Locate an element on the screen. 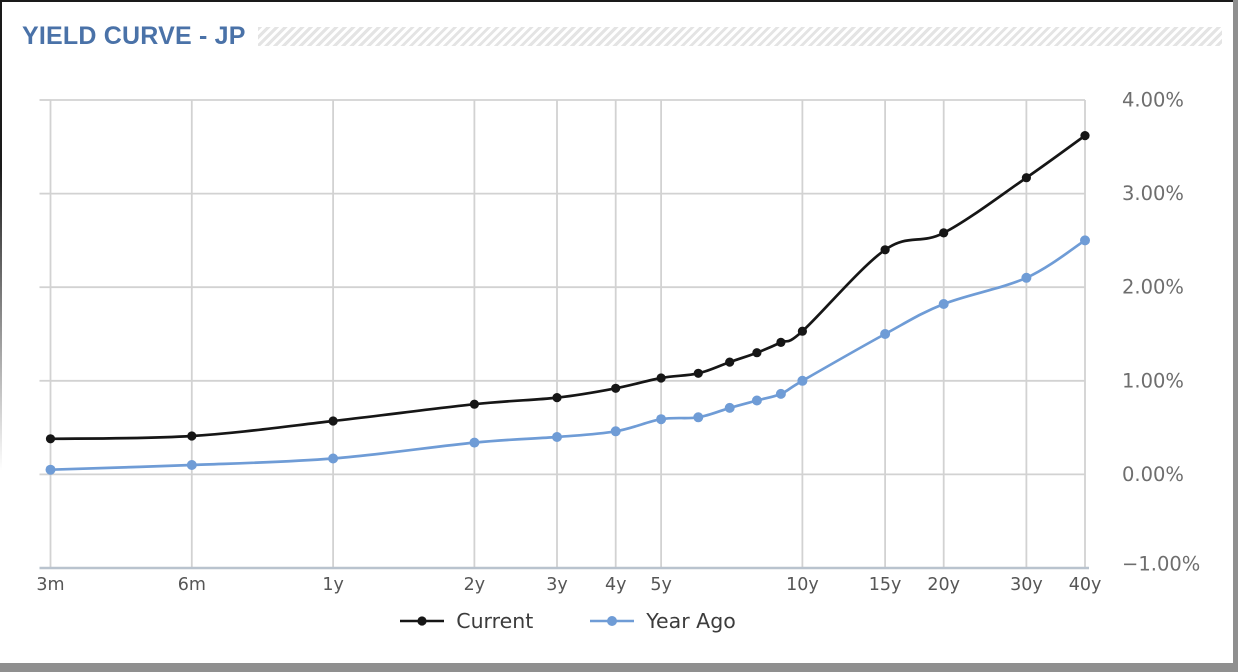 The image size is (1238, 672). legend-marker-year-ago is located at coordinates (612, 621).